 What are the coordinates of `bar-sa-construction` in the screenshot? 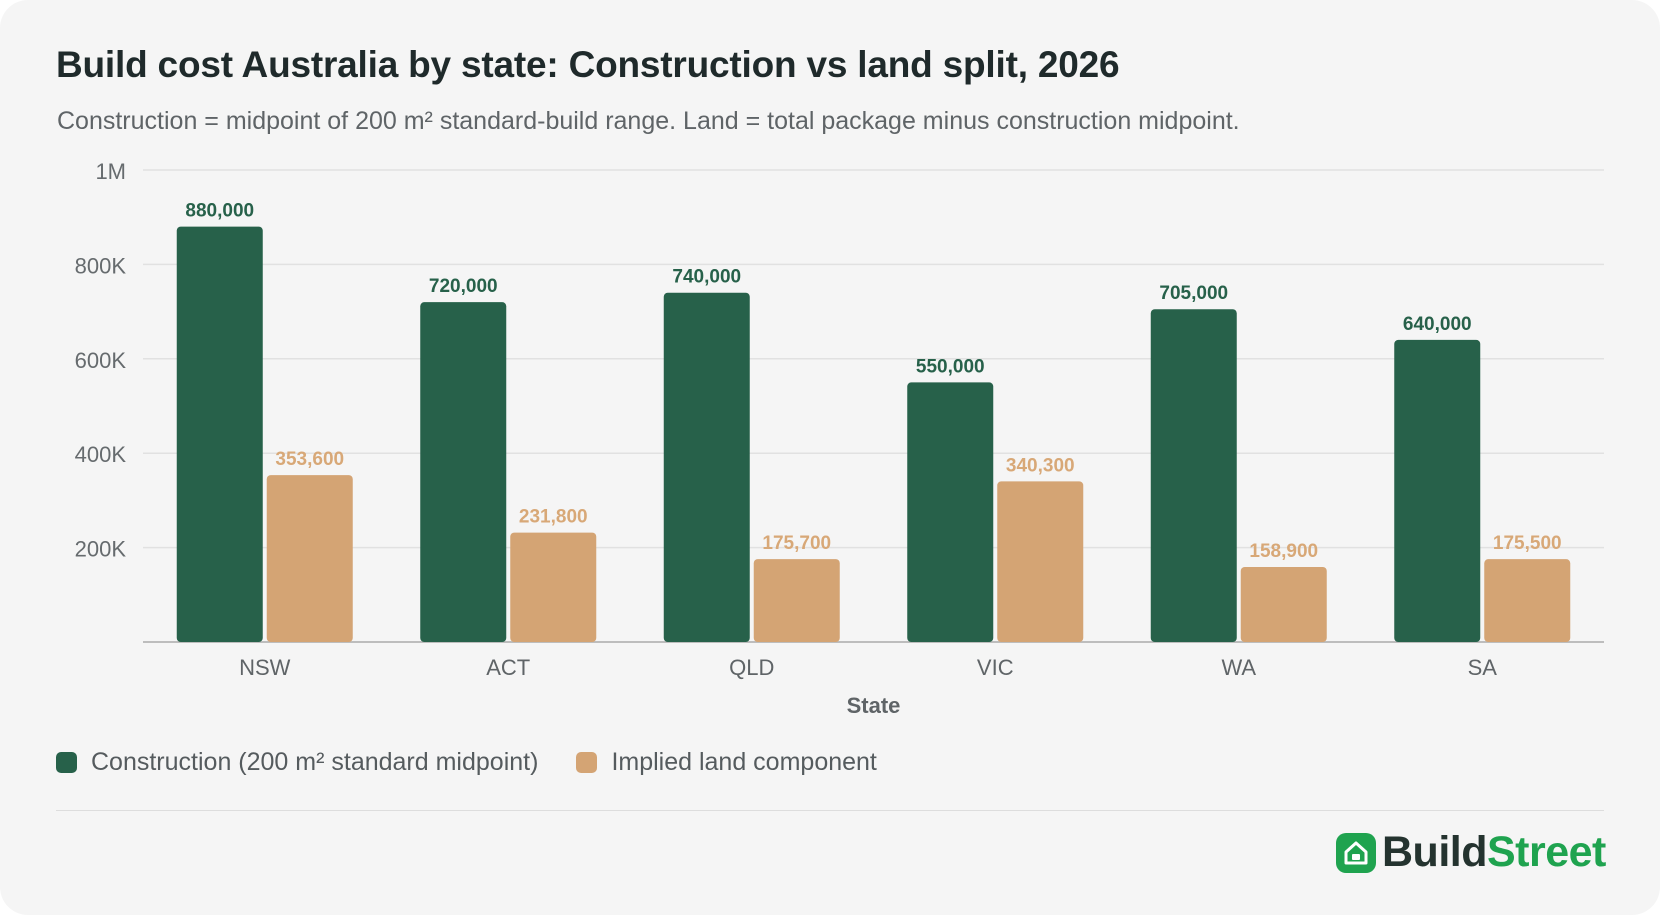 It's located at (1437, 490).